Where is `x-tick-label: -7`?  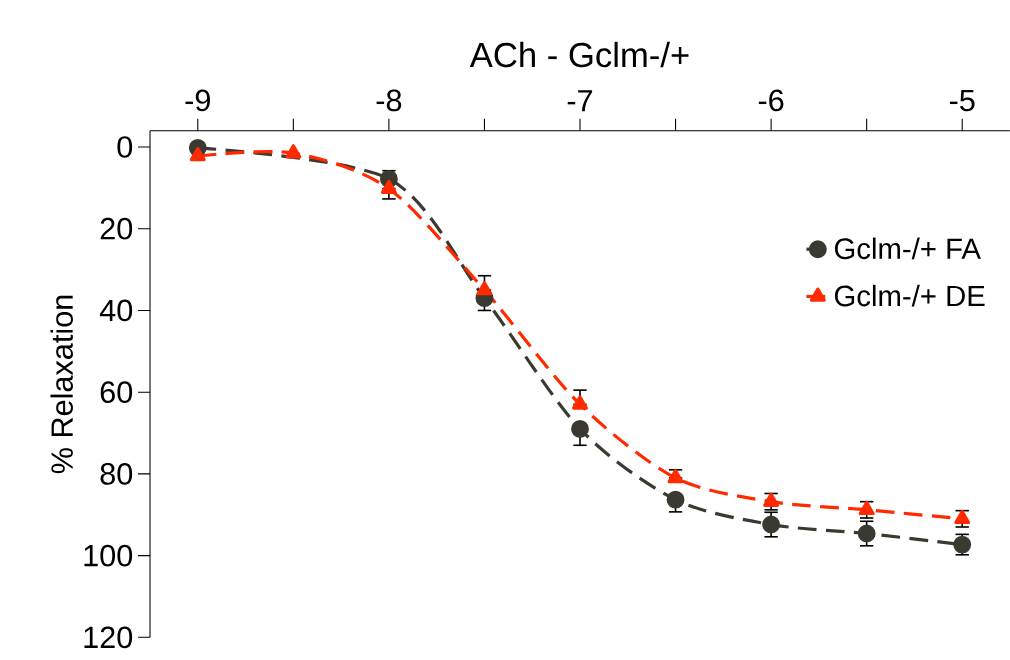
x-tick-label: -7 is located at coordinates (580, 101).